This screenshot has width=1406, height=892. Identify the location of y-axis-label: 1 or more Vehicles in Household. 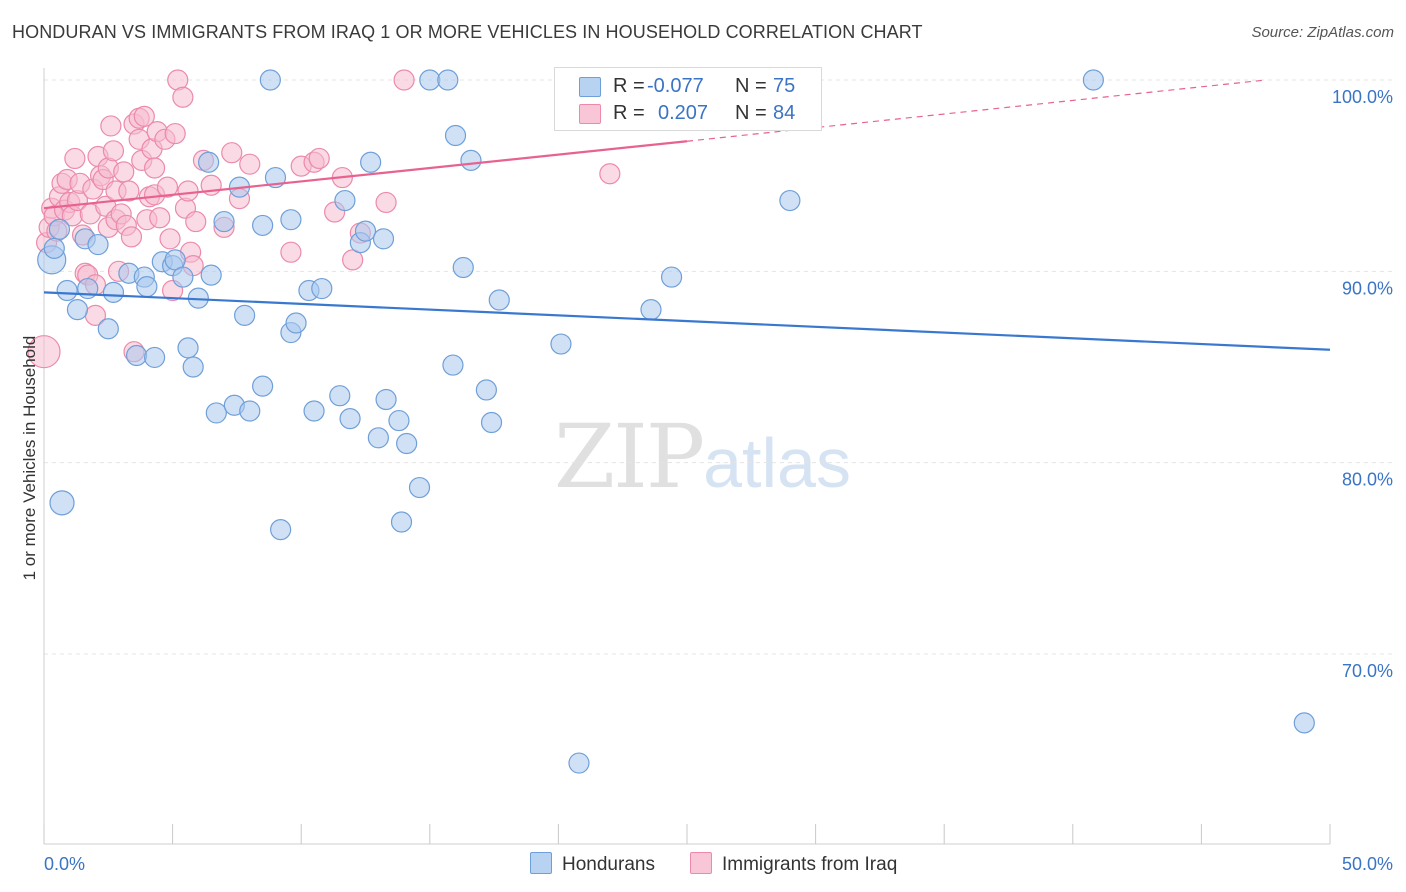
(29, 458).